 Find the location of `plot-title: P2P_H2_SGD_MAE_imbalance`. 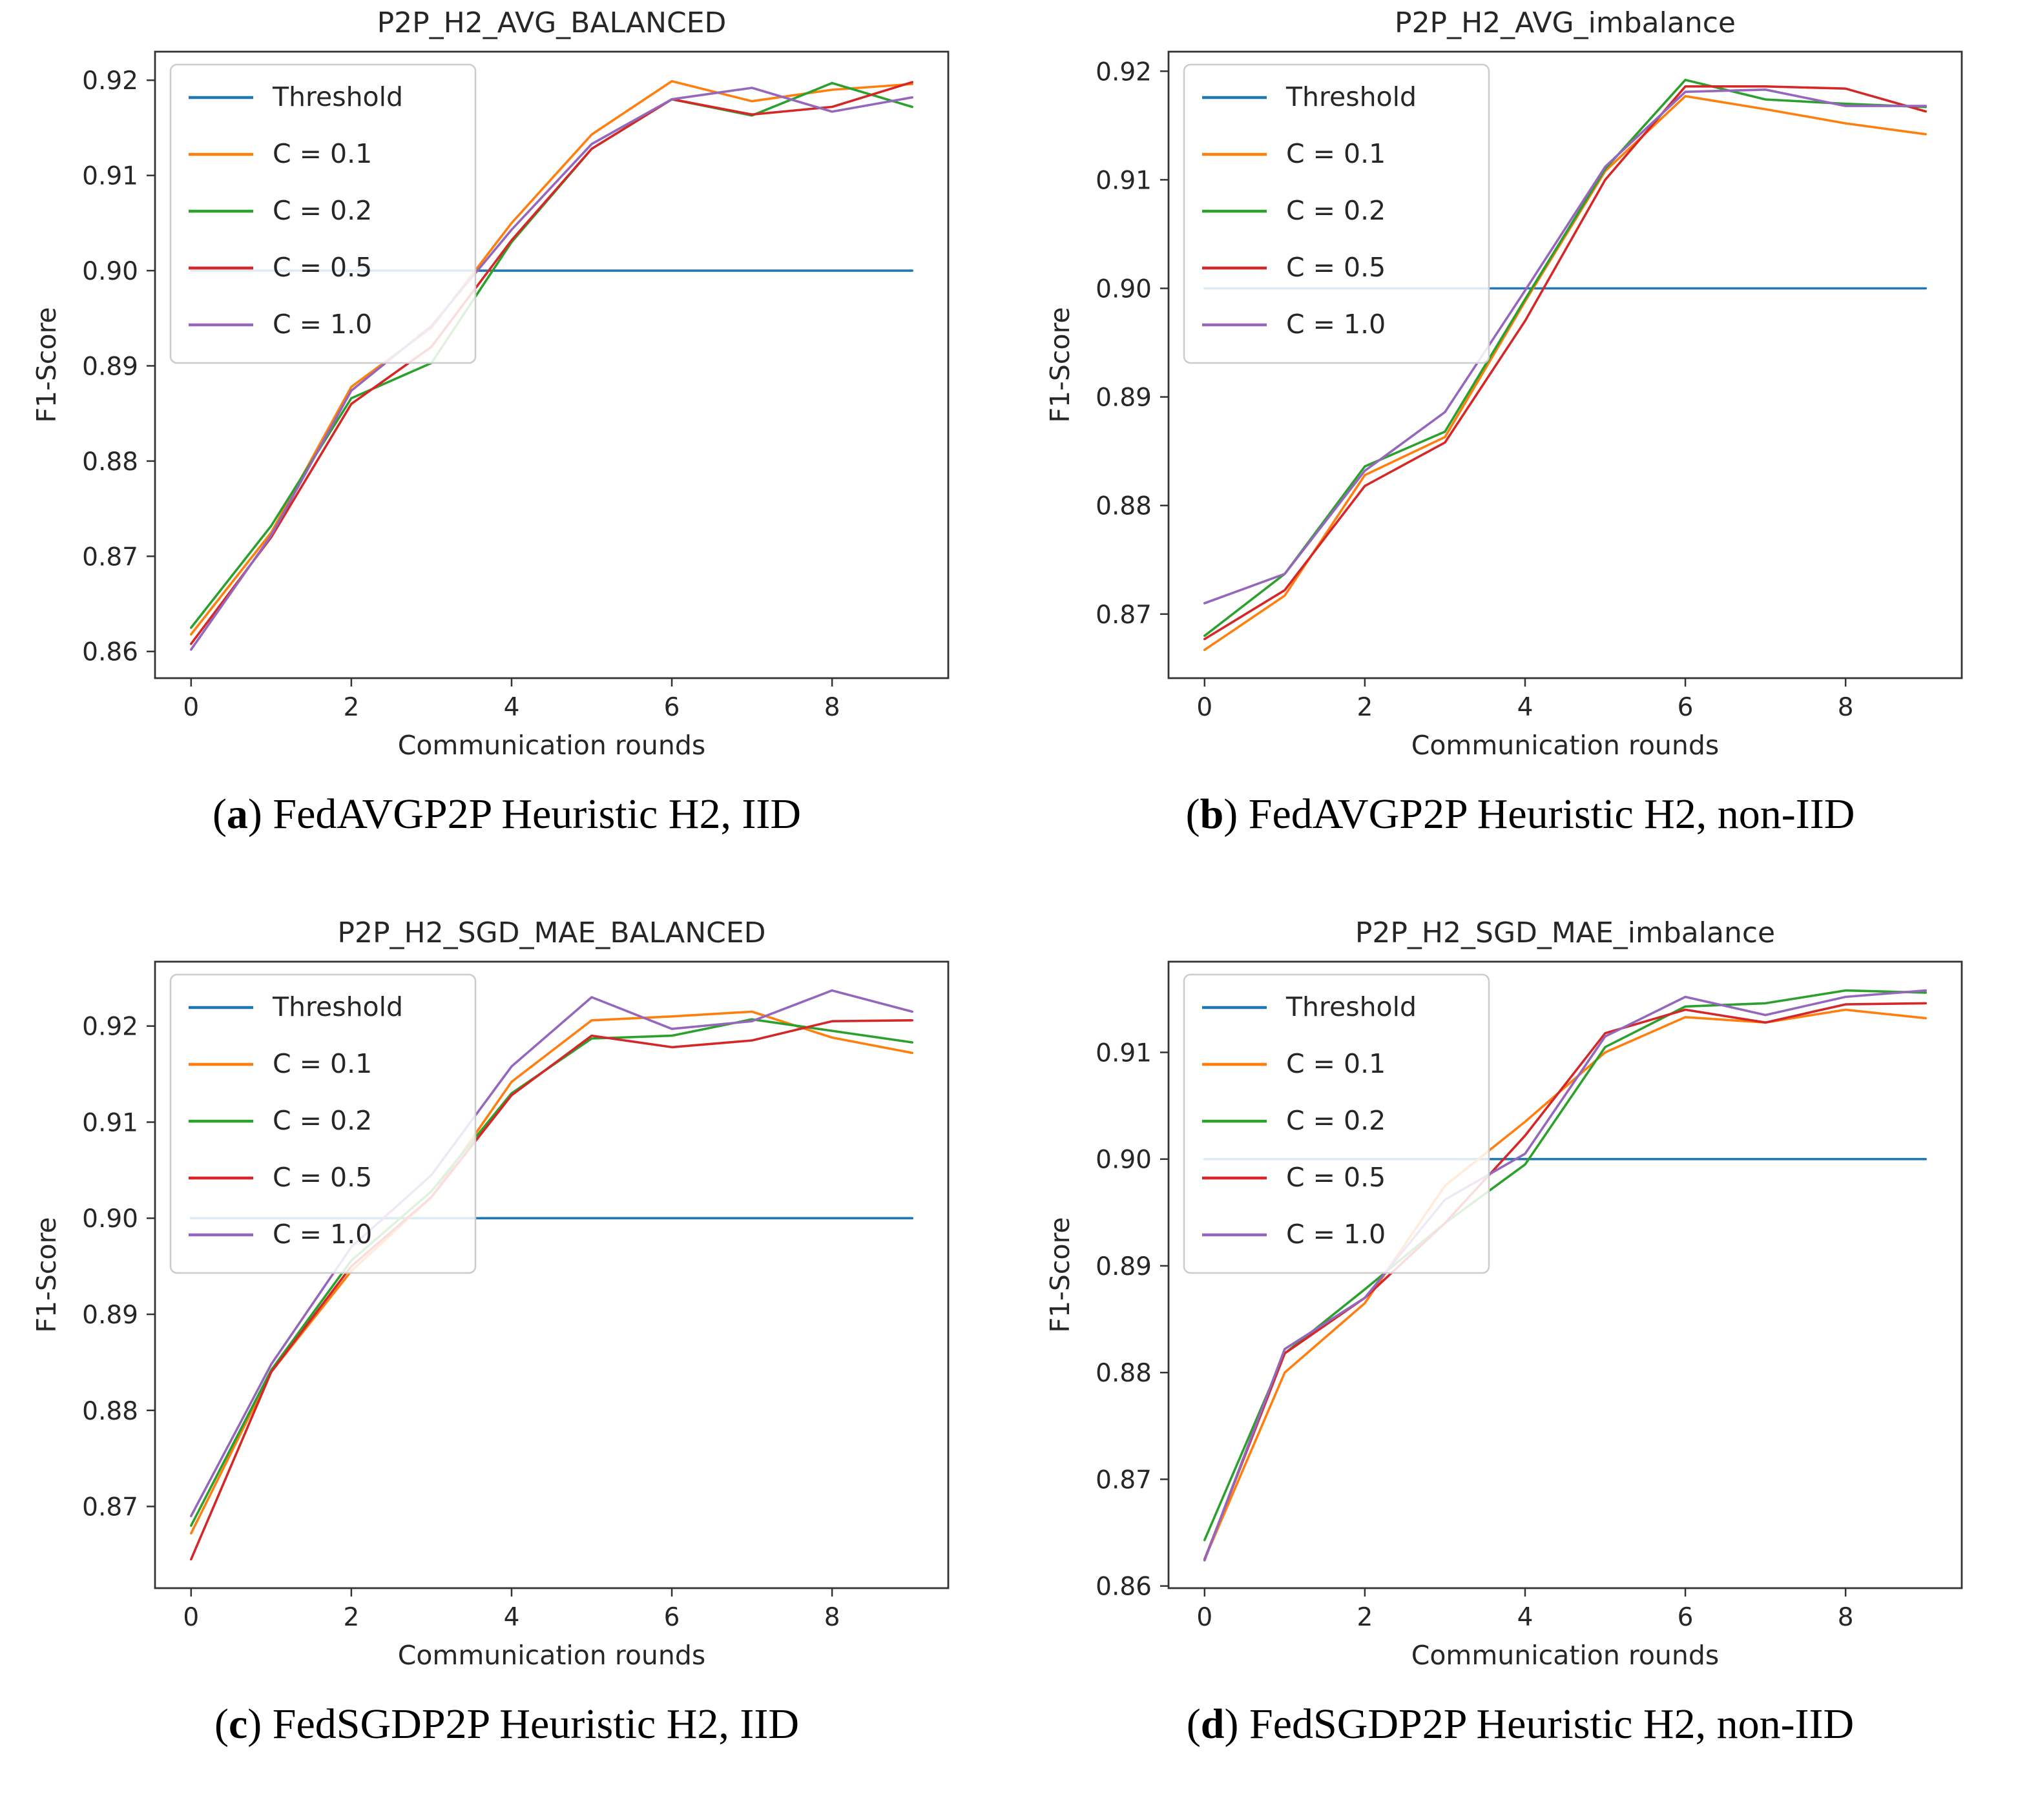

plot-title: P2P_H2_SGD_MAE_imbalance is located at coordinates (1565, 933).